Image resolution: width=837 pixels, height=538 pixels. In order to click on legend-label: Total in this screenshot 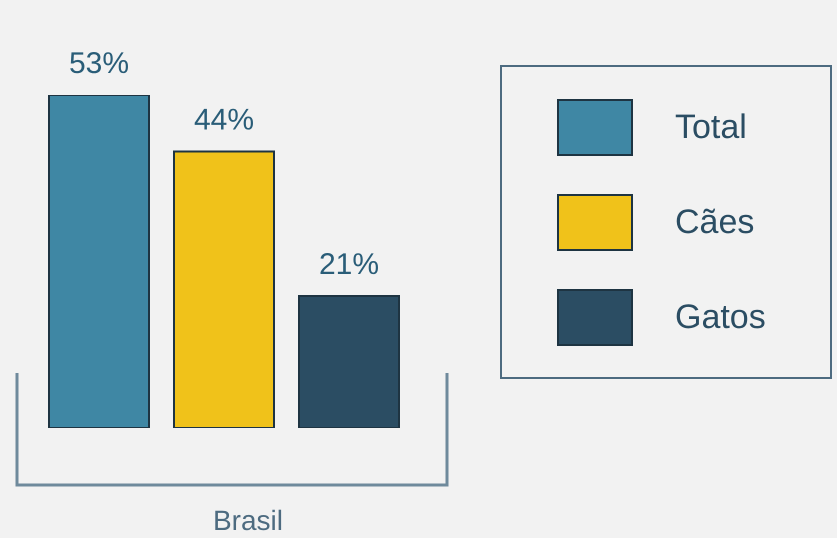, I will do `click(711, 127)`.